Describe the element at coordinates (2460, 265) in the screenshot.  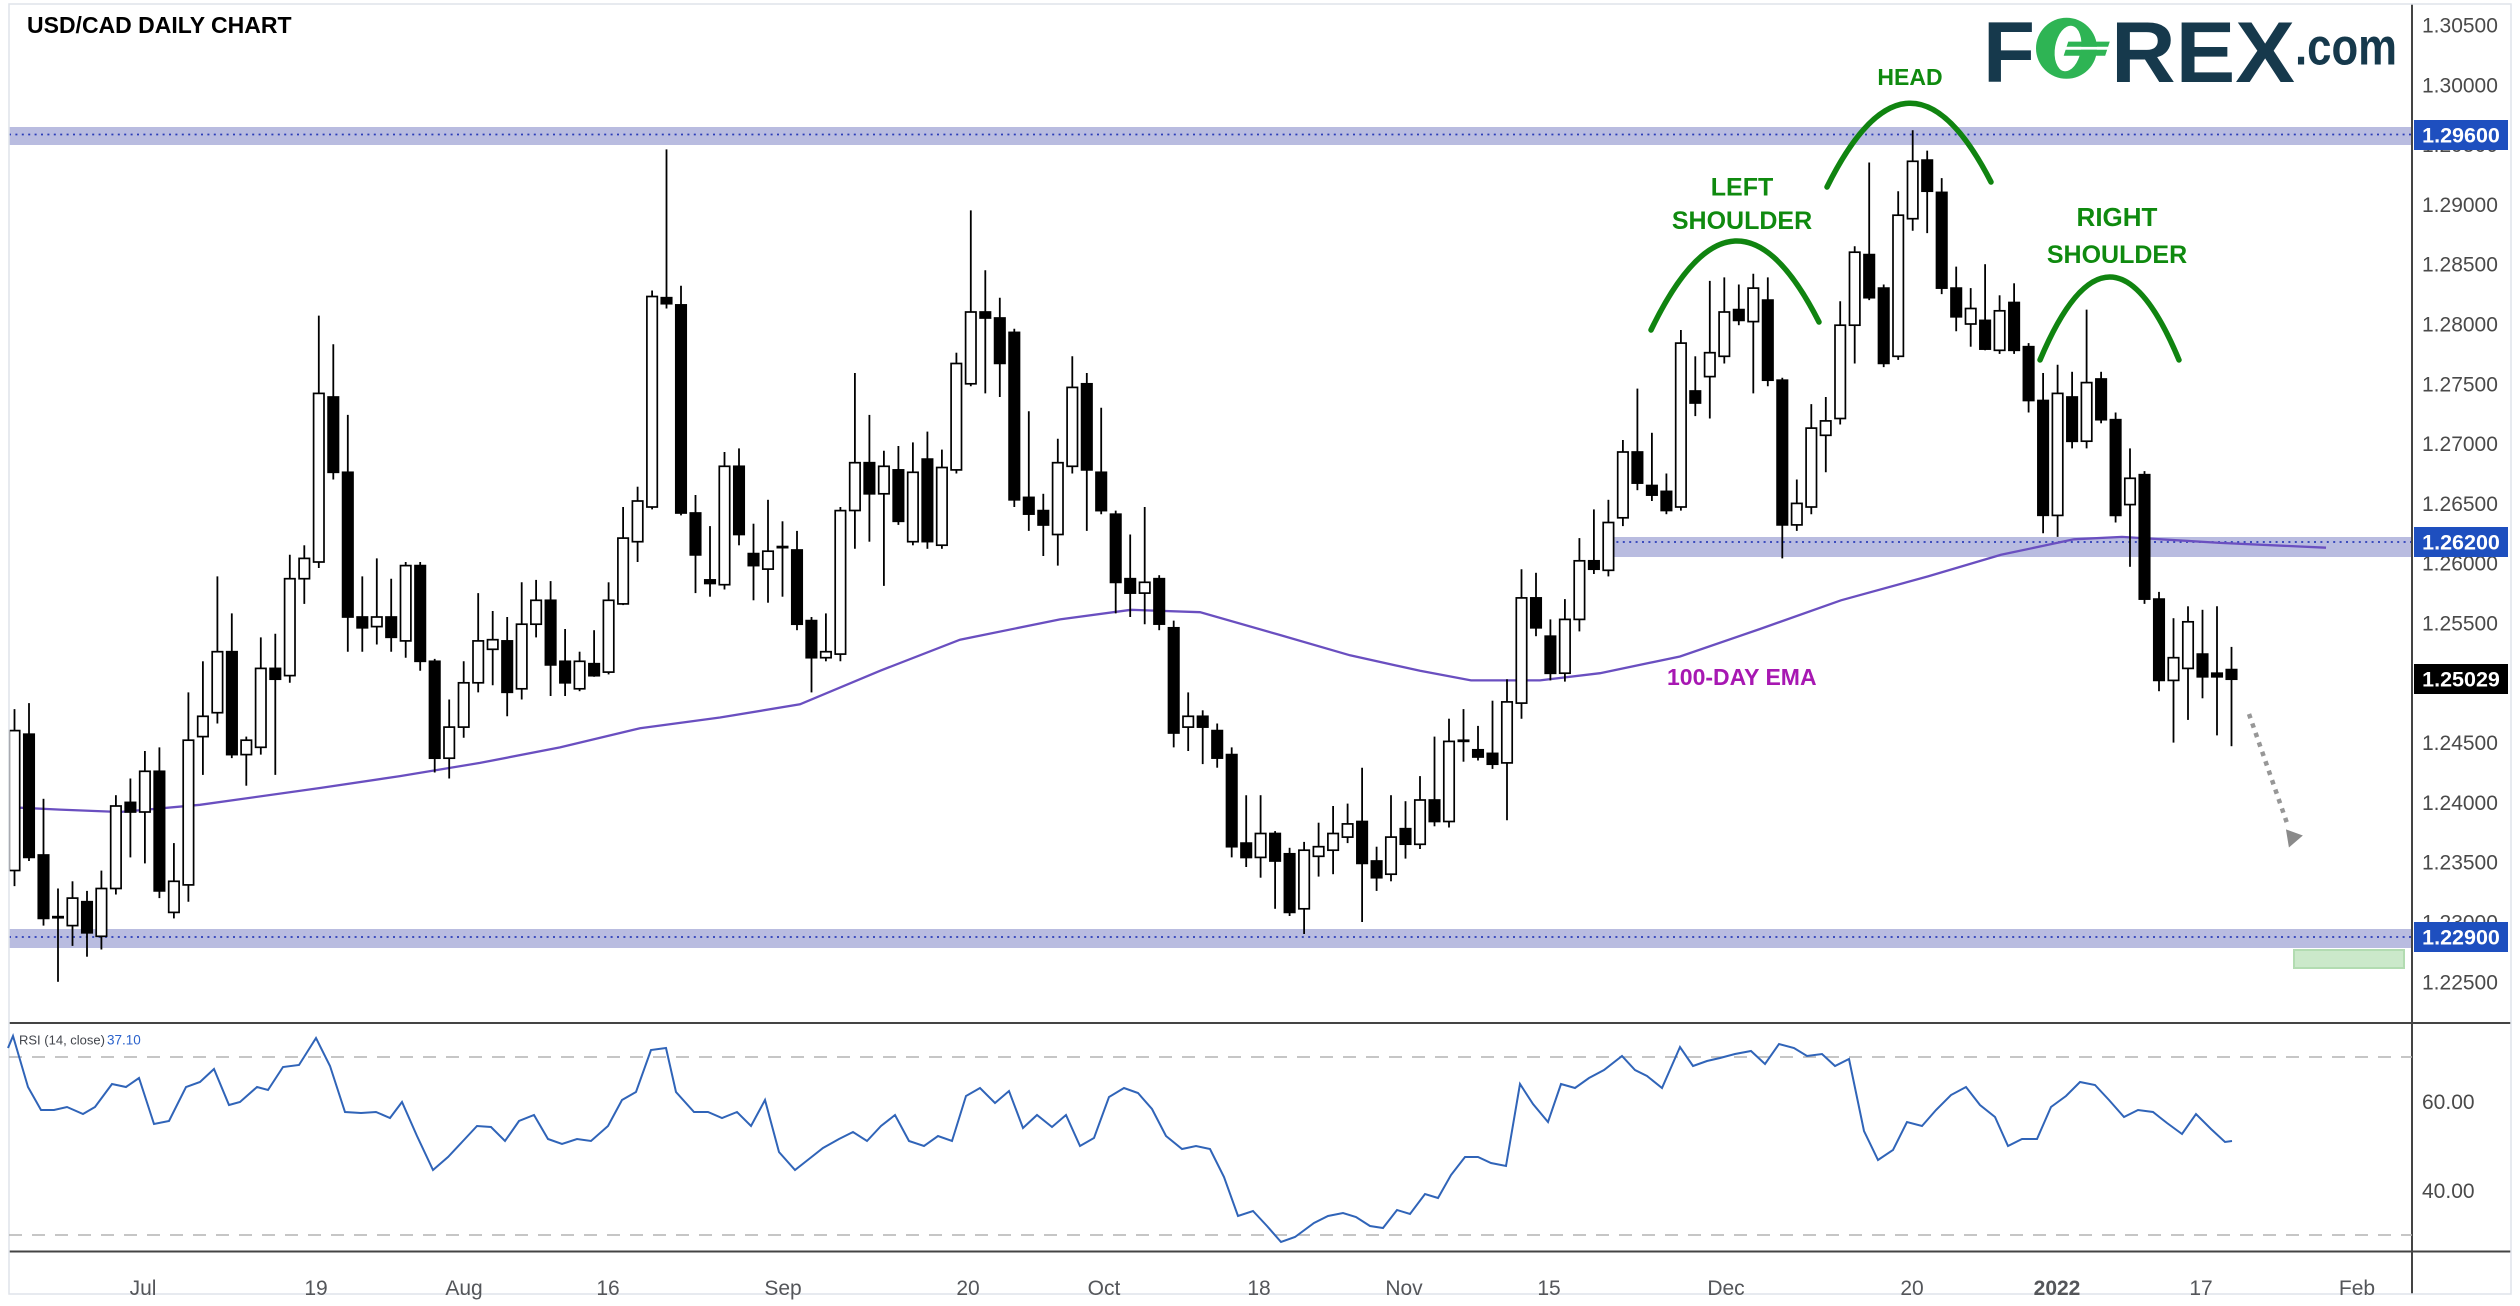
I see `svg-text: 1.28500` at that location.